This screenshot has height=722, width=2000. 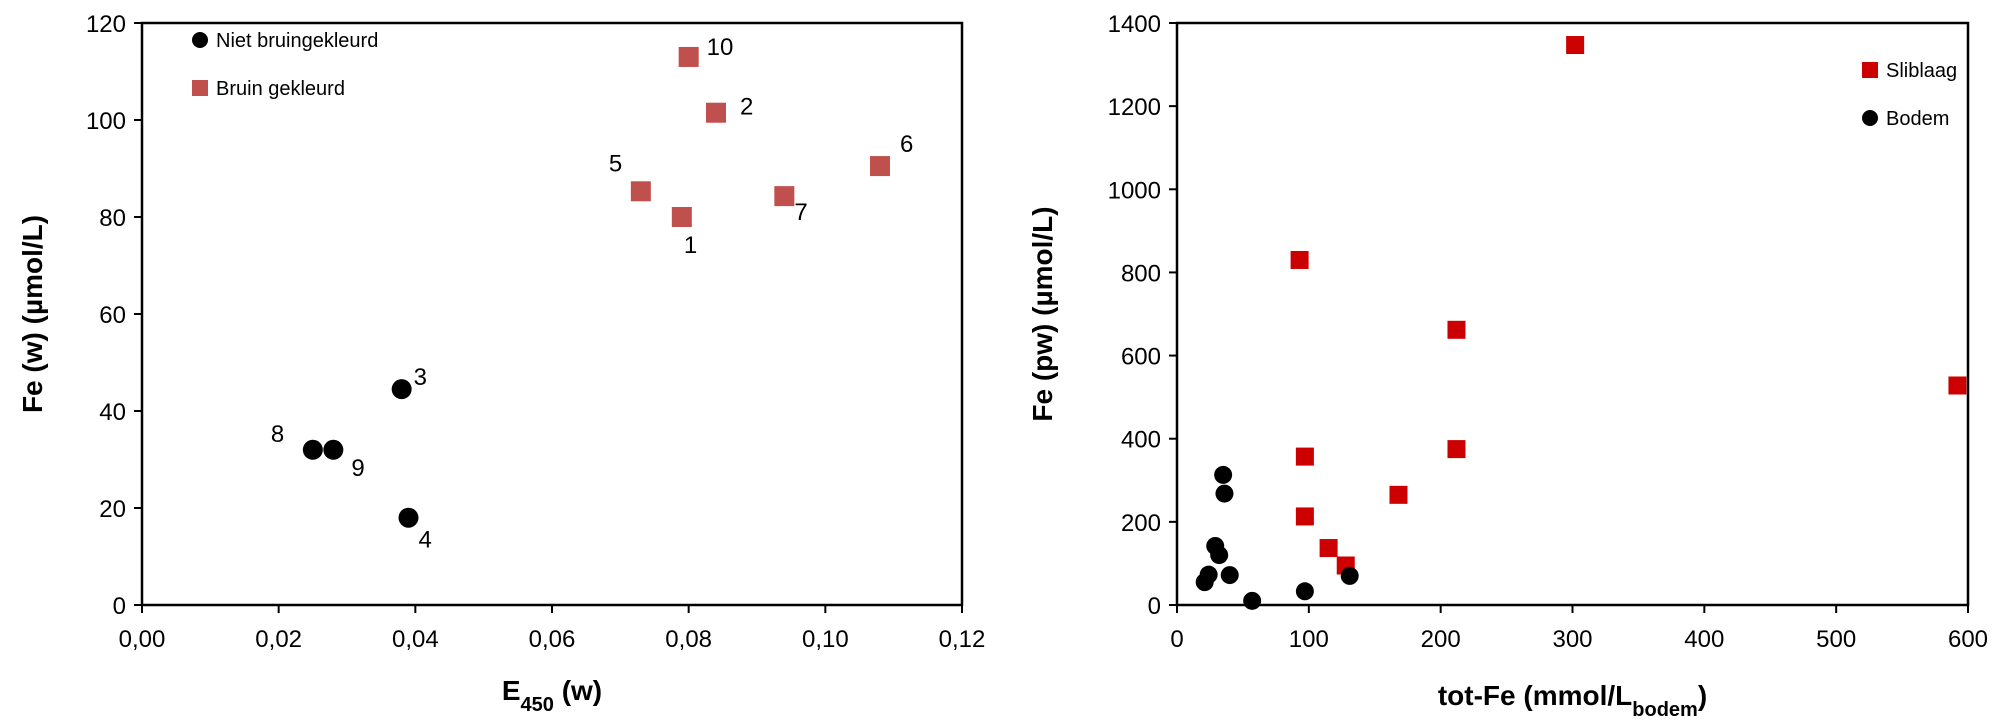 What do you see at coordinates (761, 146) in the screenshot?
I see `series-bruin-gekleurd: 10 2 6 5 7 1` at bounding box center [761, 146].